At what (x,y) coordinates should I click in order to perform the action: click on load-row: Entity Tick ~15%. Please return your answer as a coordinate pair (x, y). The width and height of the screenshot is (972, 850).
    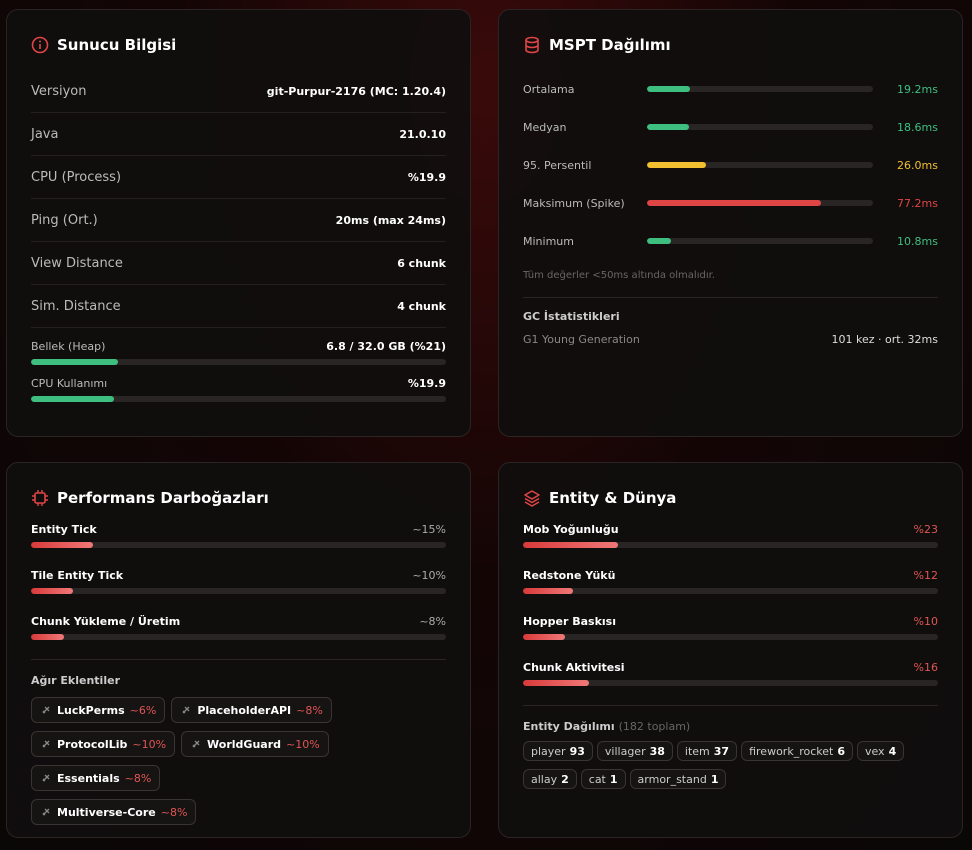
    Looking at the image, I should click on (238, 546).